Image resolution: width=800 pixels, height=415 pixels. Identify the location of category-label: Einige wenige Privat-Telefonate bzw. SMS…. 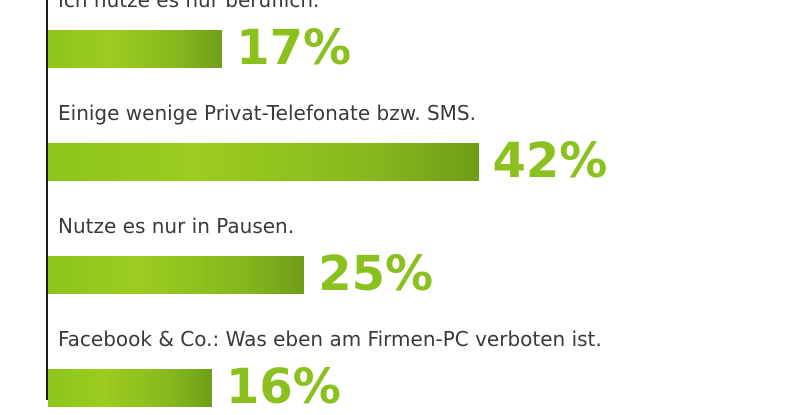
(267, 113).